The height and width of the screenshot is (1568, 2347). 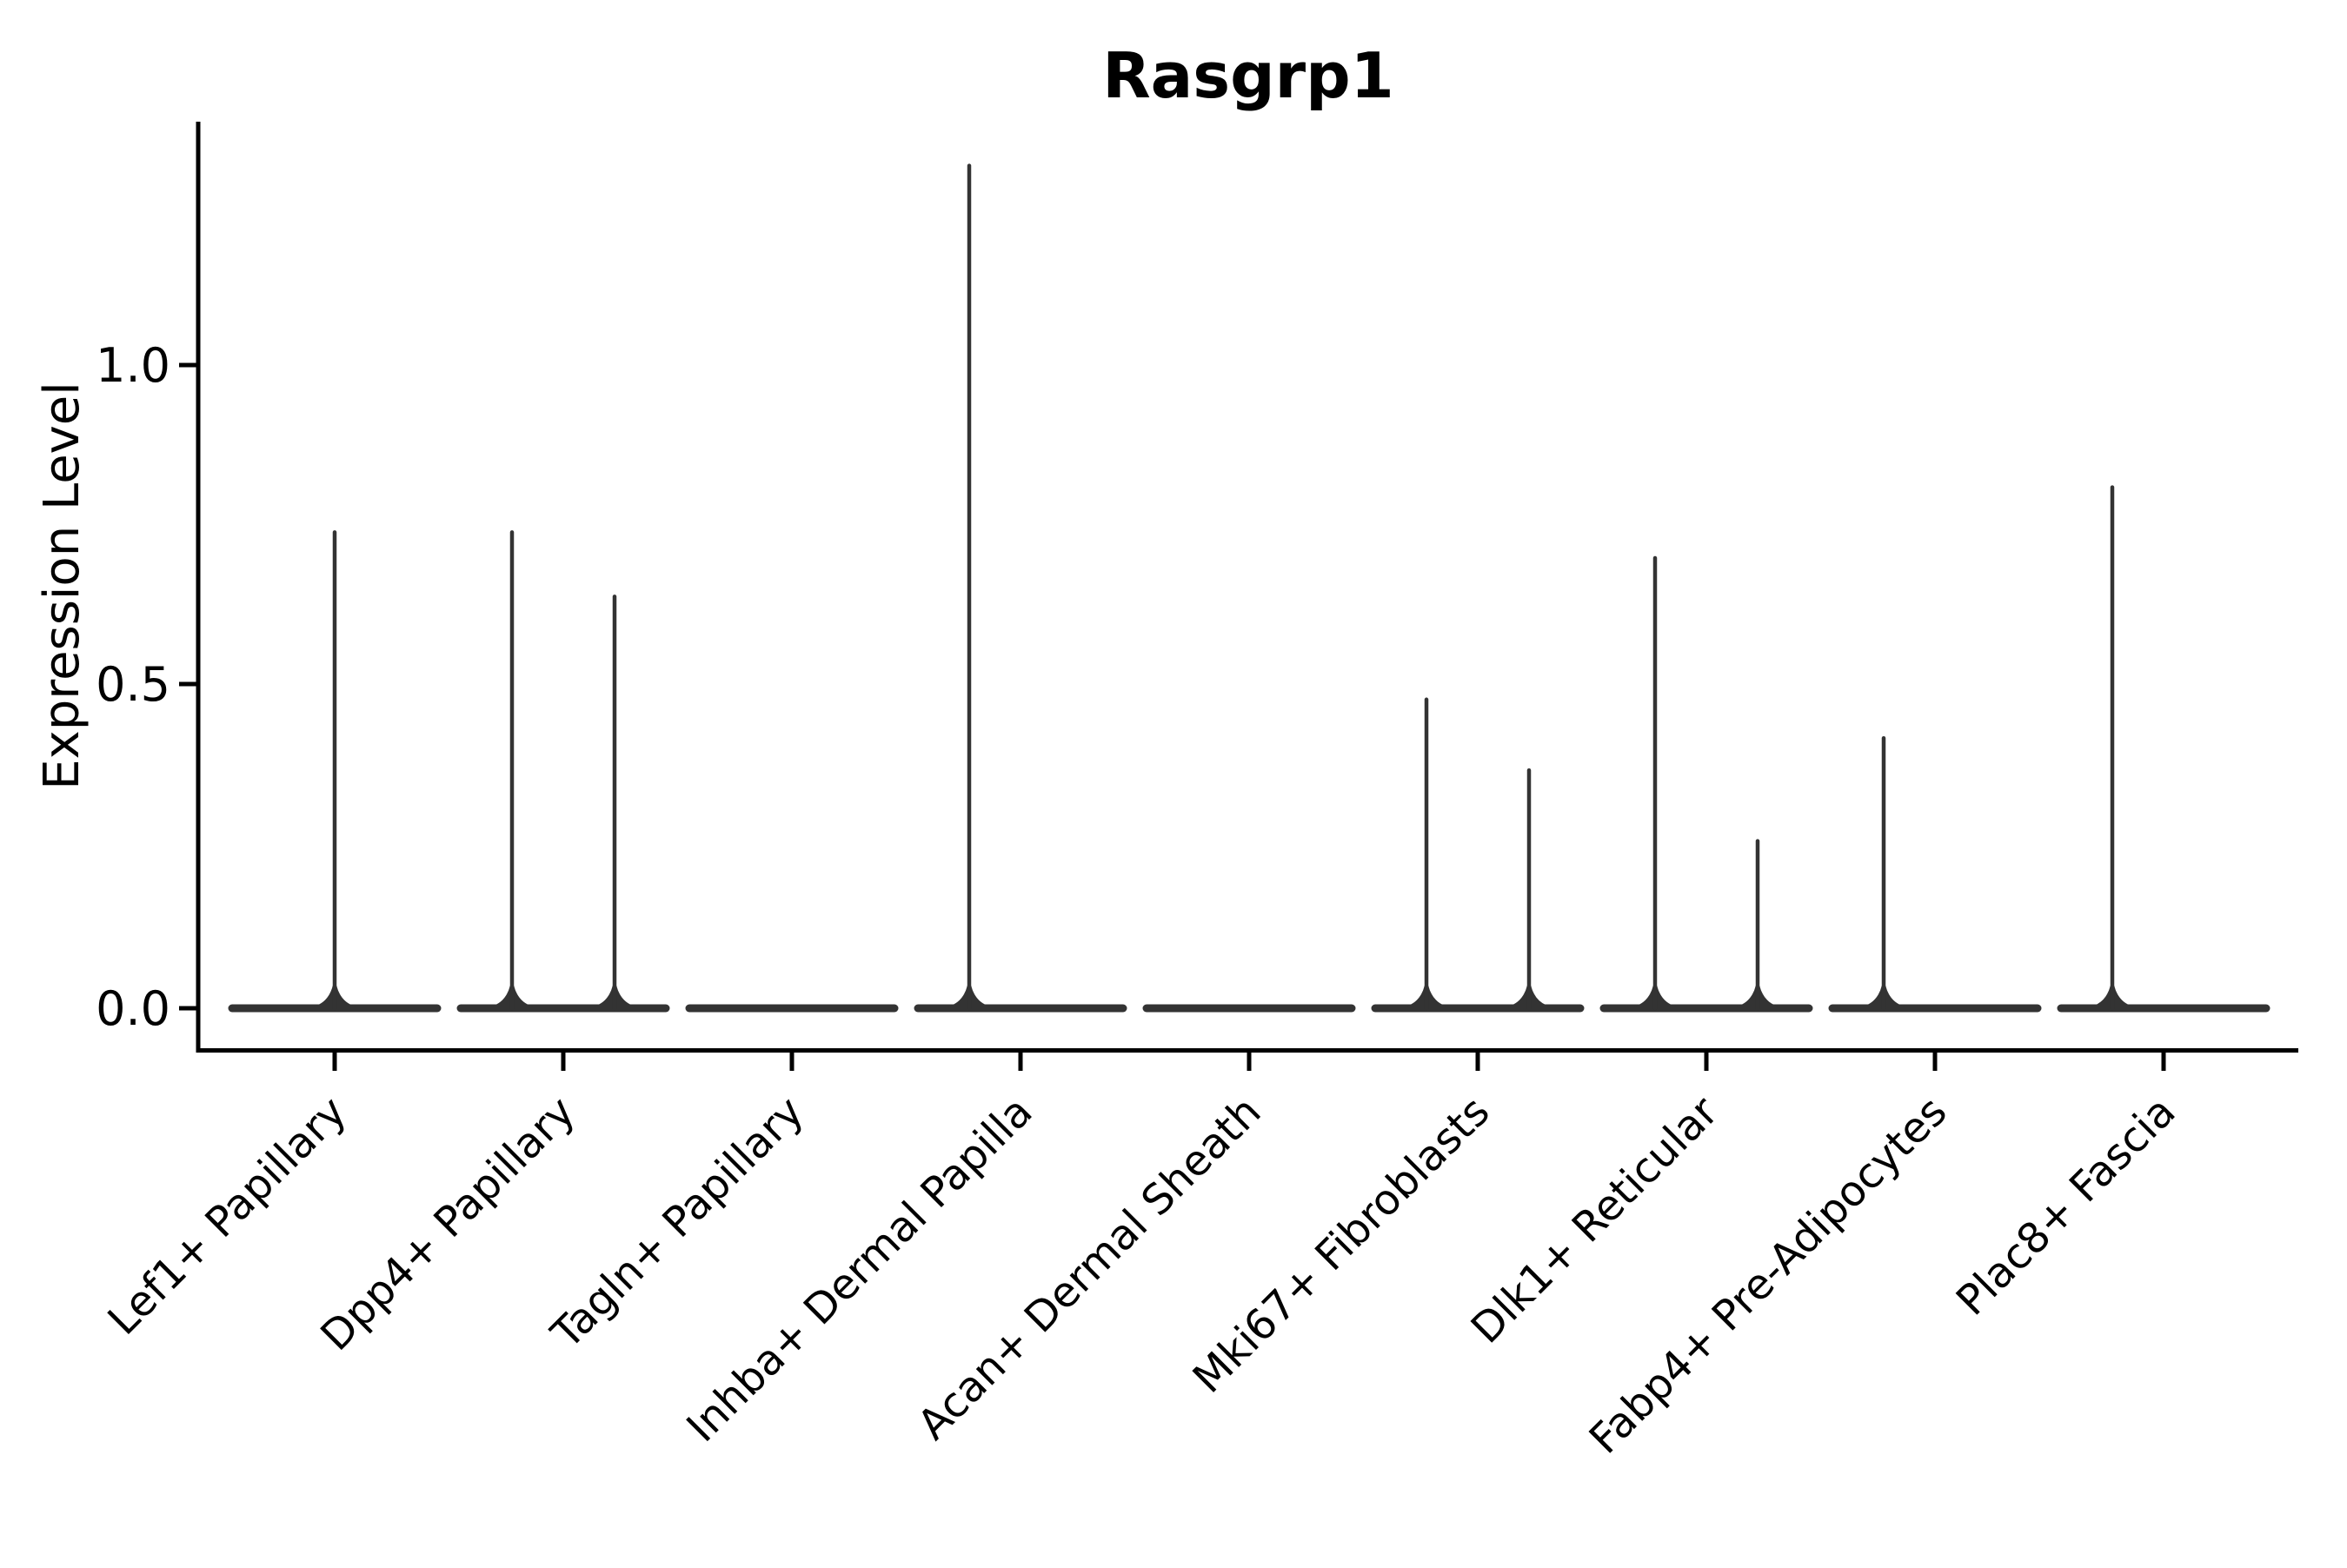 I want to click on xtick-label-plac8: Plac8+ Fascia, so click(x=2066, y=1206).